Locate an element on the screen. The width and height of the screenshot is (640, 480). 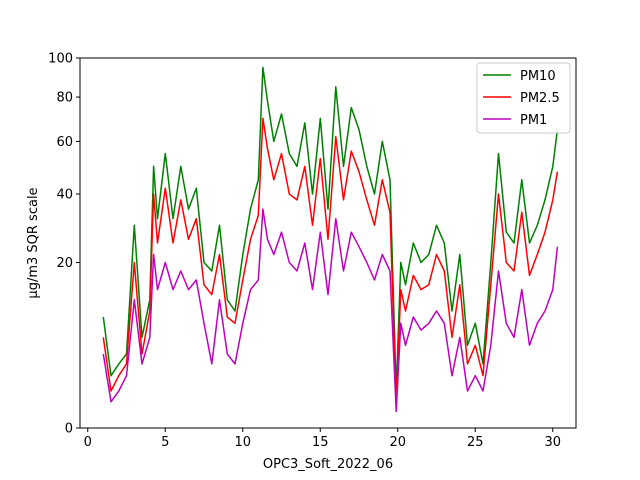
x-axis-title: OPC3_Soft_2022_06 is located at coordinates (328, 464).